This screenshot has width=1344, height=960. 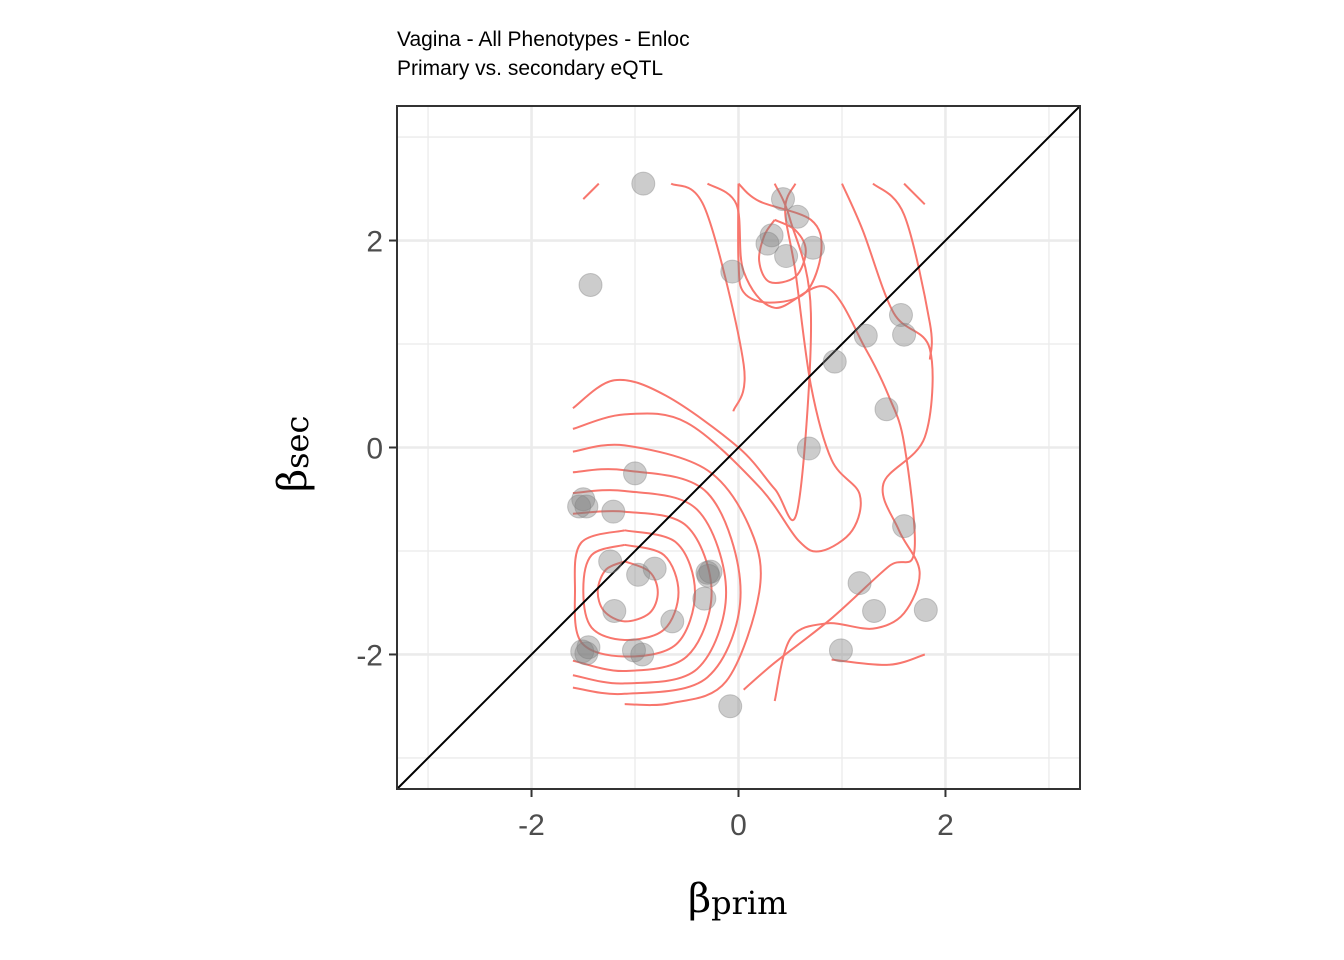 What do you see at coordinates (749, 903) in the screenshot?
I see `x-axis-label-subscript: prim` at bounding box center [749, 903].